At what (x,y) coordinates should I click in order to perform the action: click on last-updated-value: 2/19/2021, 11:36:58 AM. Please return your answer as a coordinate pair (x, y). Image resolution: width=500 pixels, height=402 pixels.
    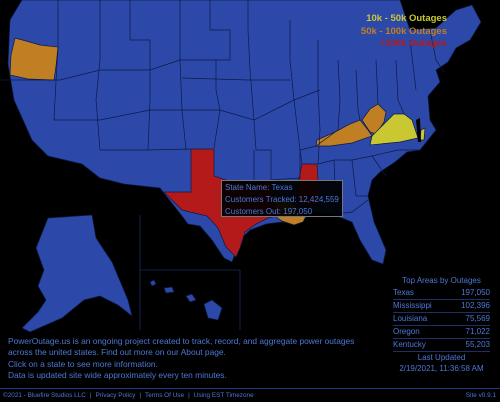
    Looking at the image, I should click on (441, 368).